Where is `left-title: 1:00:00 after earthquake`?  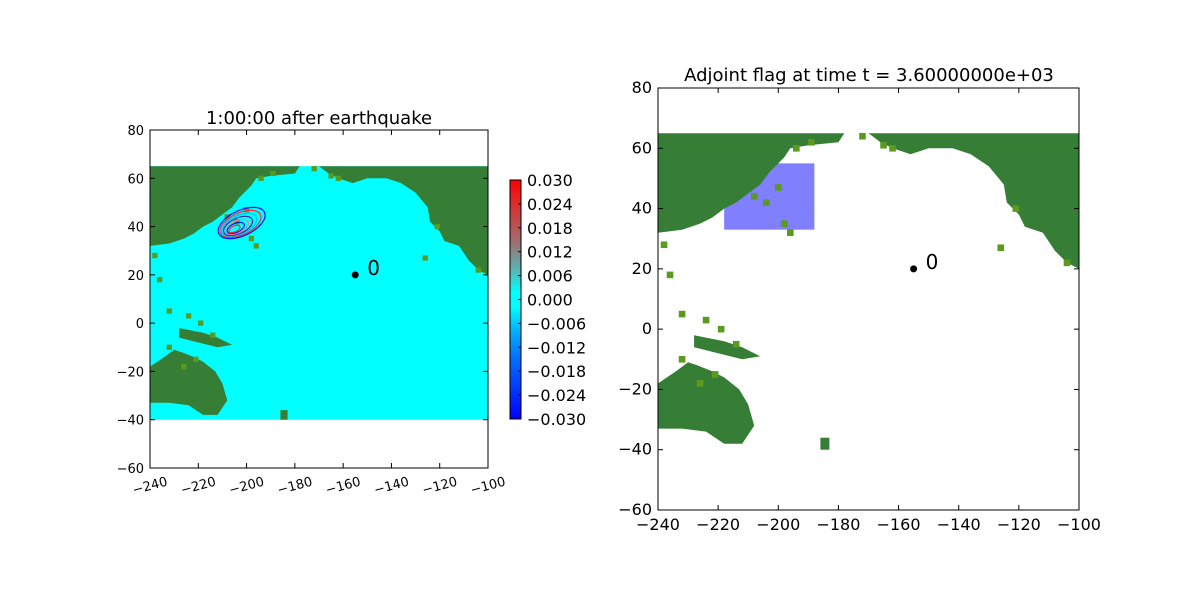 left-title: 1:00:00 after earthquake is located at coordinates (319, 118).